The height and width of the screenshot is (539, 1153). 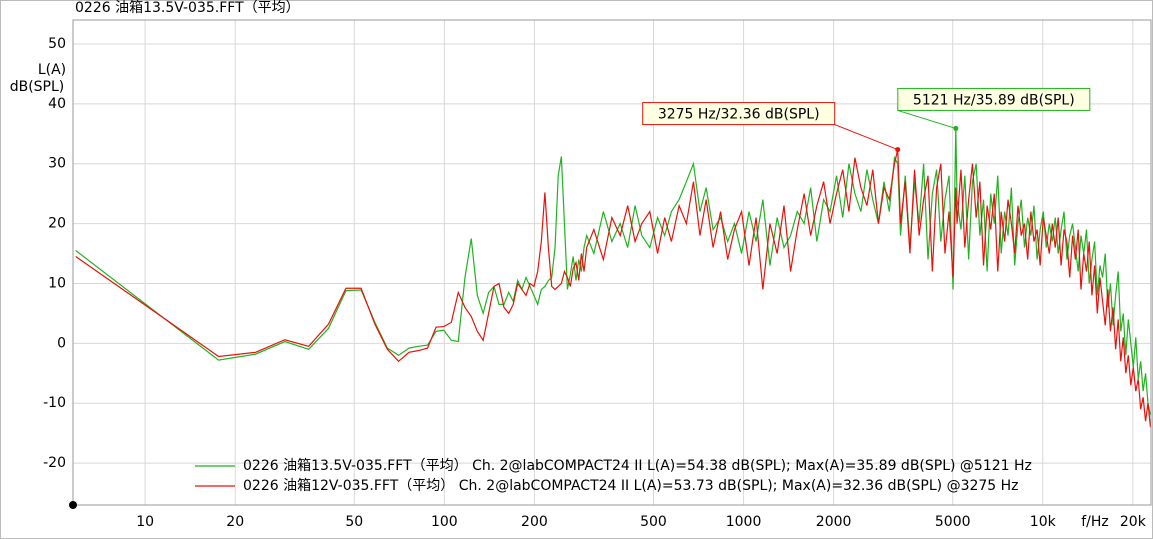 What do you see at coordinates (534, 522) in the screenshot?
I see `x-tick-label: 200` at bounding box center [534, 522].